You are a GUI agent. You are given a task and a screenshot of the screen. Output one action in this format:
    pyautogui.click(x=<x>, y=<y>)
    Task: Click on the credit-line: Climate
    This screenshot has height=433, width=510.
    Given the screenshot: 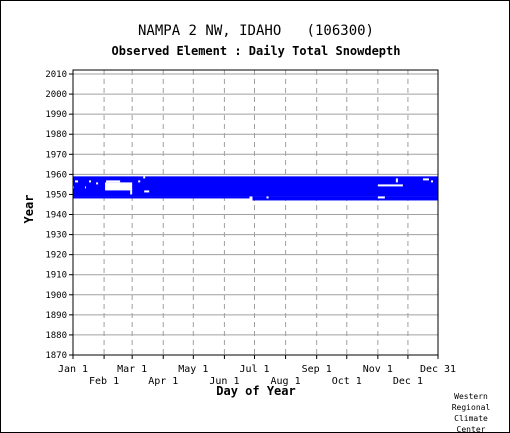 What is the action you would take?
    pyautogui.click(x=471, y=418)
    